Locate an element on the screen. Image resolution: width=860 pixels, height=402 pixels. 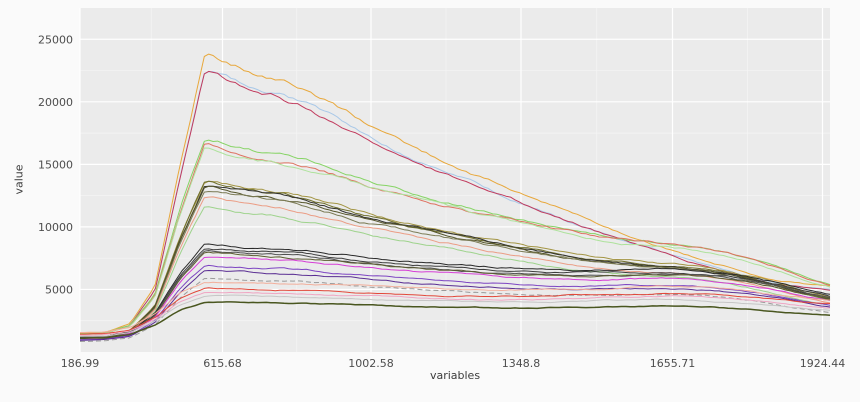
y-tick-label: 15000 is located at coordinates (55, 164).